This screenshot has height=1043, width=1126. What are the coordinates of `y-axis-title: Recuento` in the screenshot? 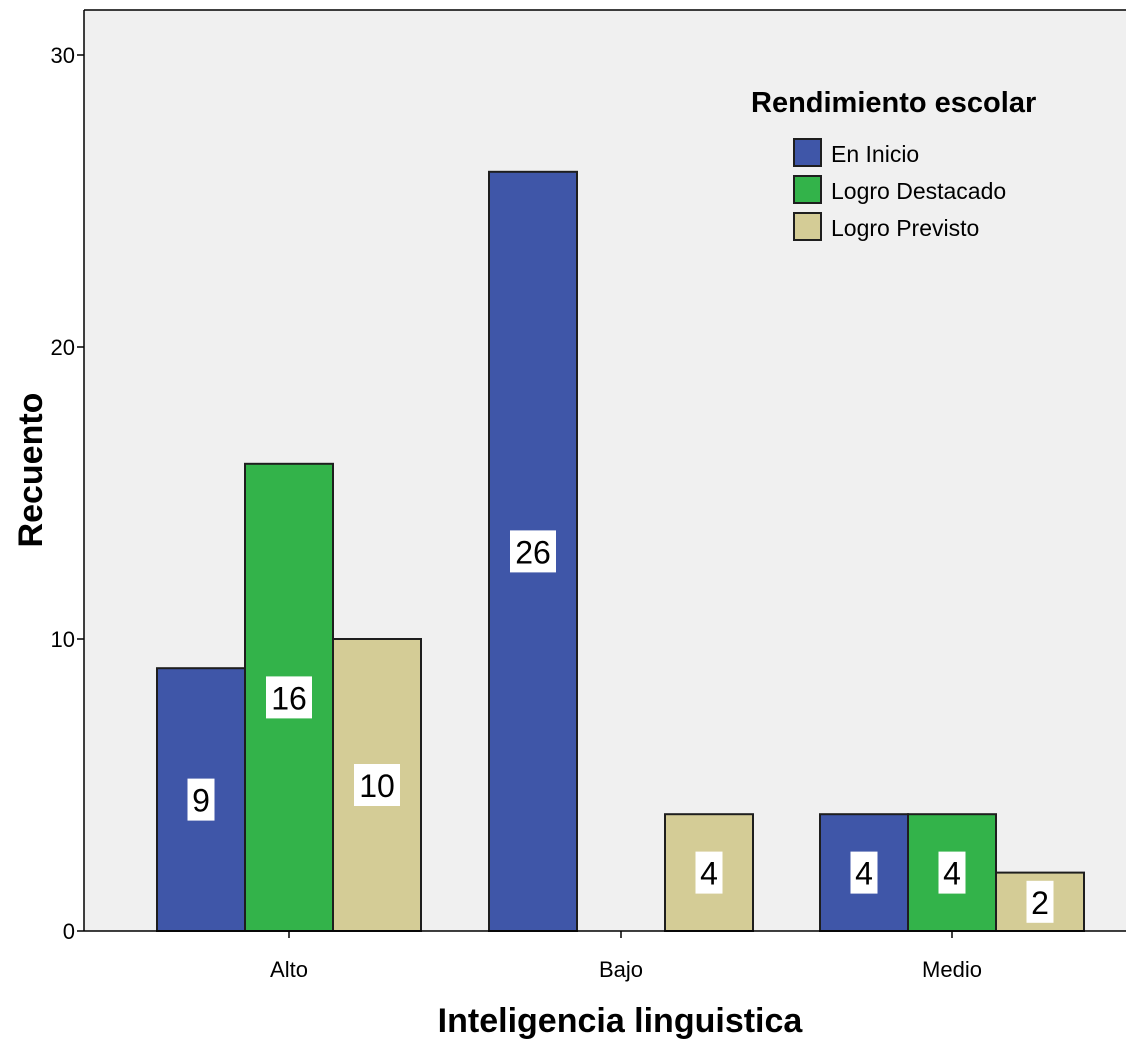 It's located at (31, 470).